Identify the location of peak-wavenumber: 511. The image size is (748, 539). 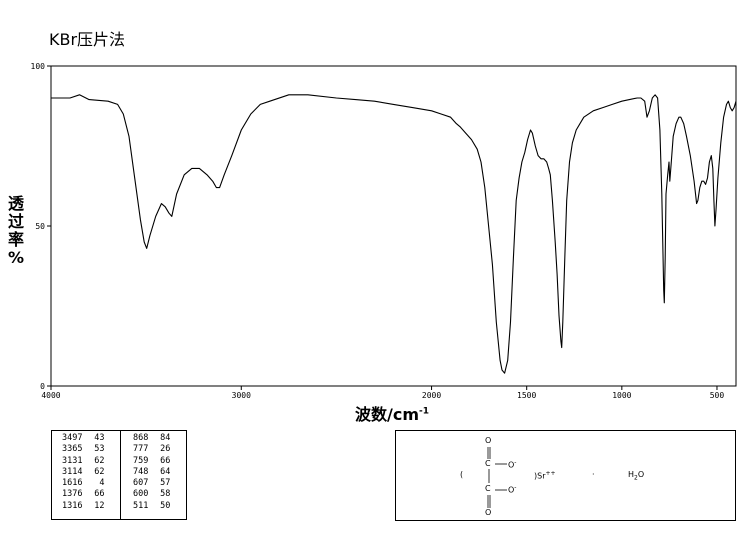
(141, 505).